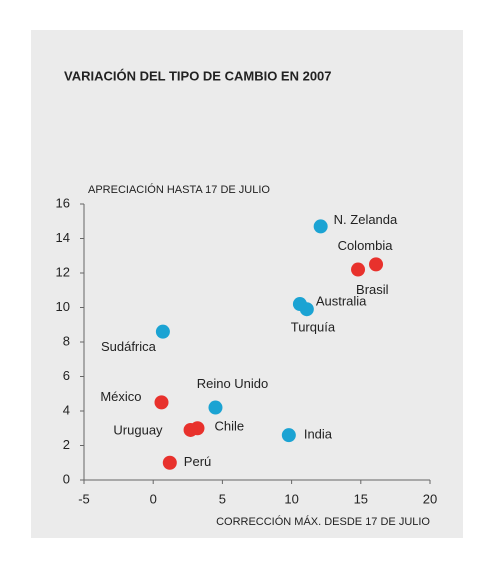 The image size is (485, 563). I want to click on point-label: Chile, so click(229, 426).